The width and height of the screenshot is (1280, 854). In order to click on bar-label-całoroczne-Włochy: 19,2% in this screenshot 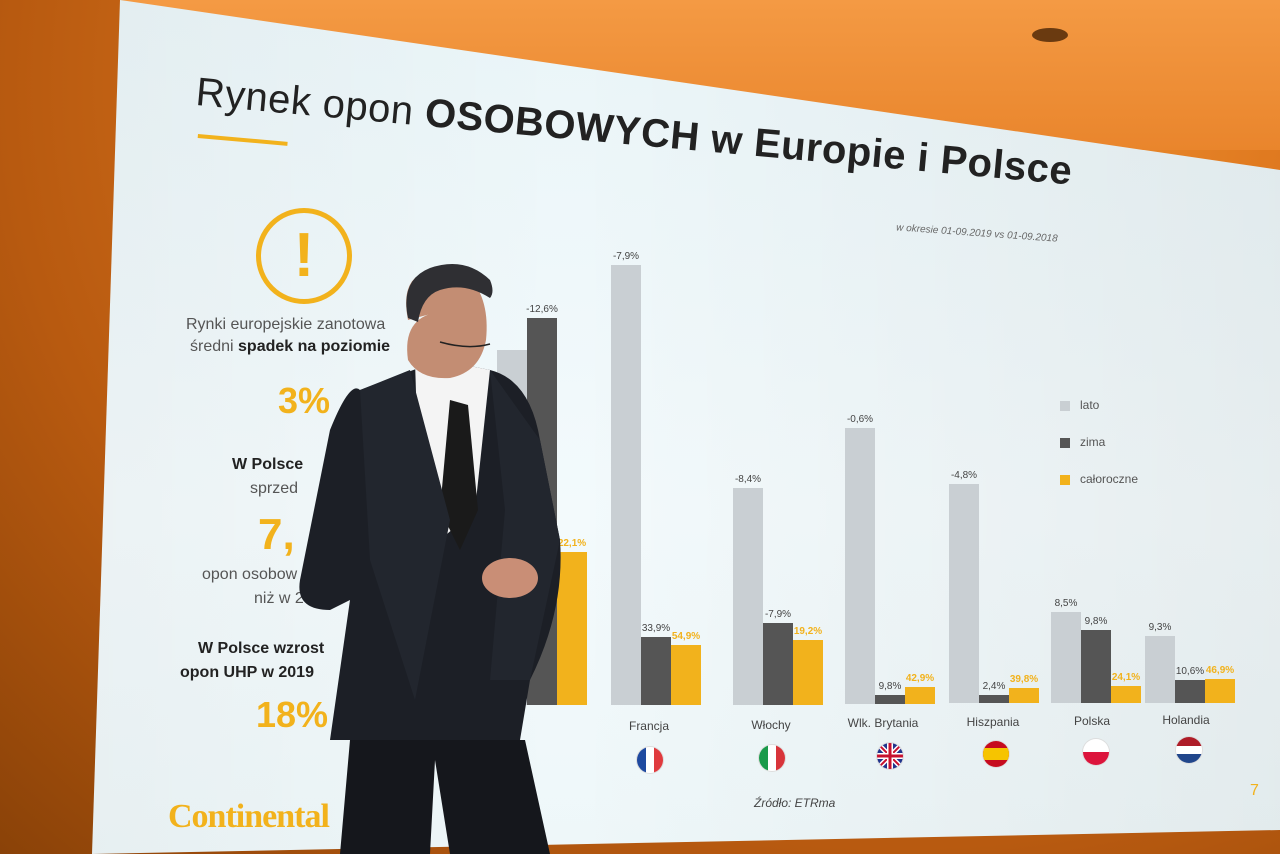, I will do `click(808, 631)`.